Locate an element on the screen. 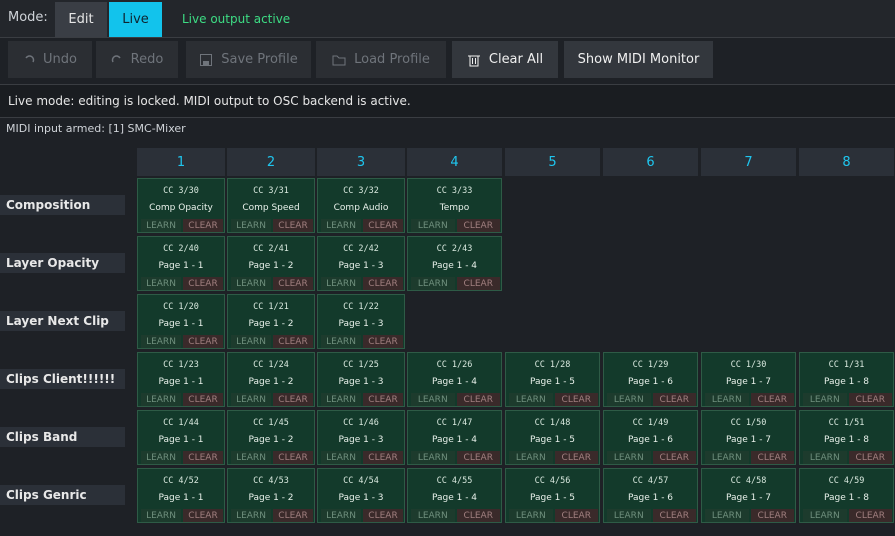  toolbar-button: Show MIDI Monitor is located at coordinates (638, 59).